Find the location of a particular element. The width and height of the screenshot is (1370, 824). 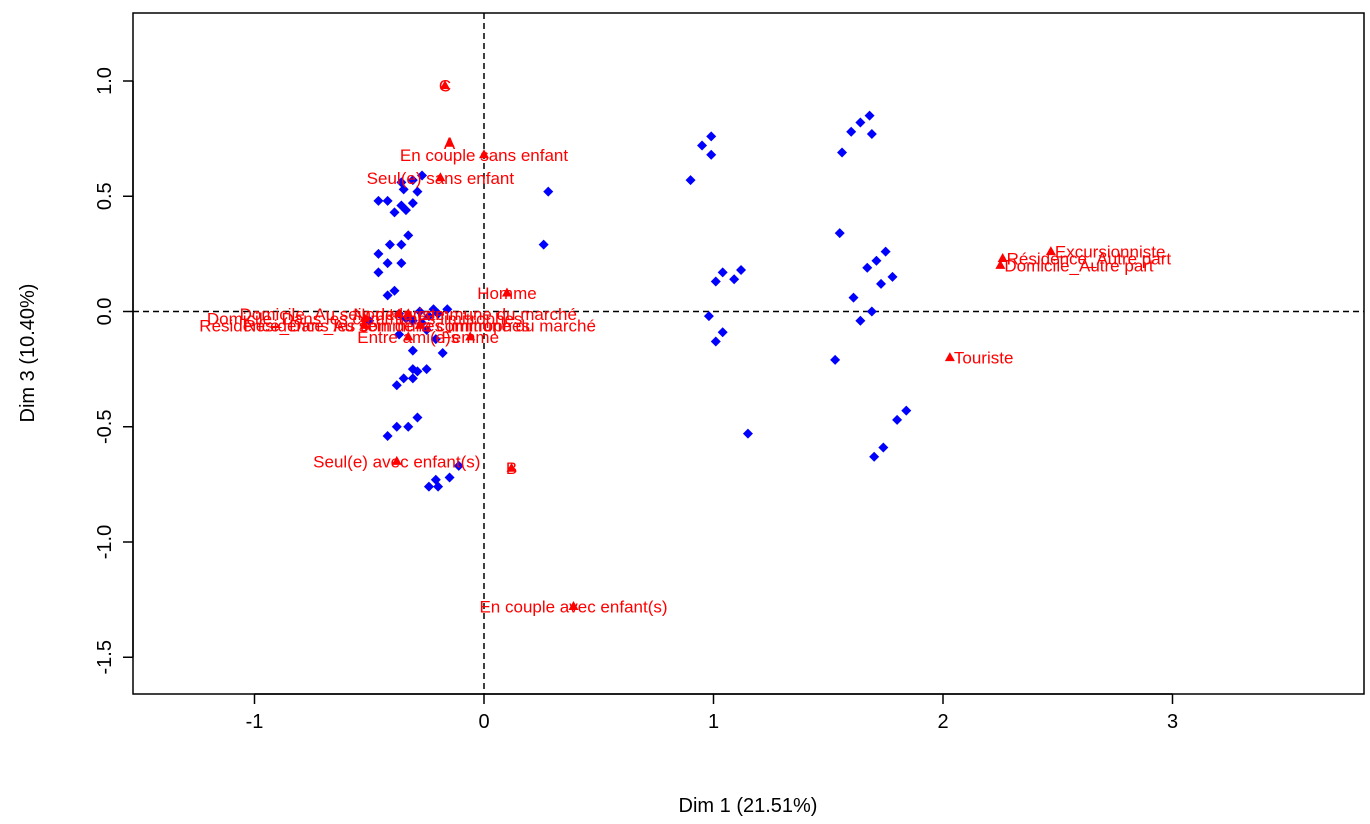

category-label: Seul(e) avec enfant(s) is located at coordinates (396, 461).